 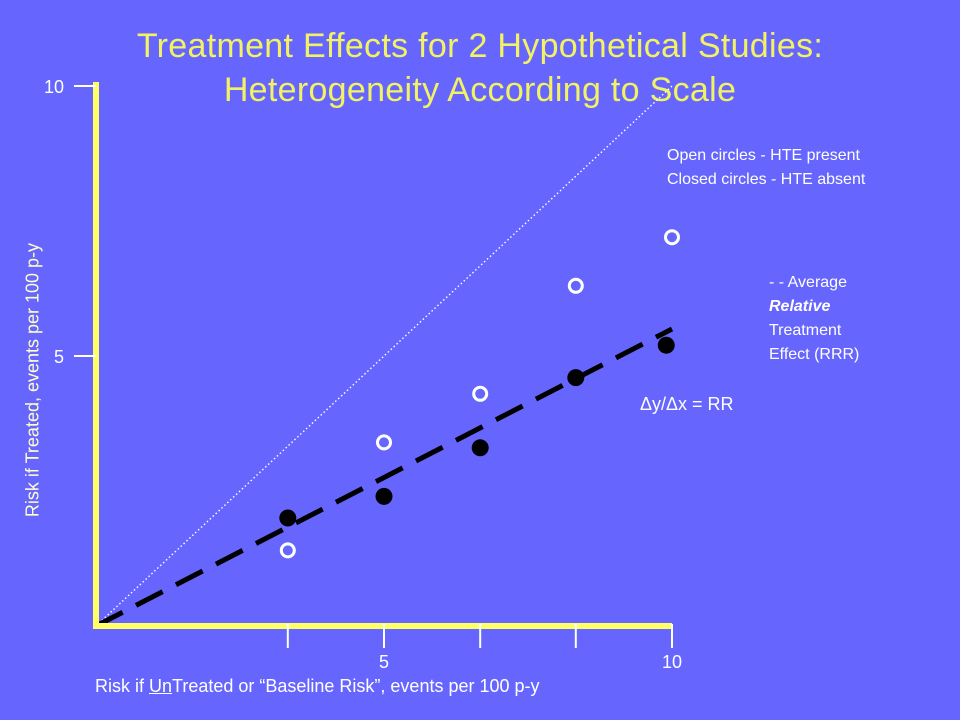 What do you see at coordinates (59, 357) in the screenshot?
I see `y-tick-label: 5` at bounding box center [59, 357].